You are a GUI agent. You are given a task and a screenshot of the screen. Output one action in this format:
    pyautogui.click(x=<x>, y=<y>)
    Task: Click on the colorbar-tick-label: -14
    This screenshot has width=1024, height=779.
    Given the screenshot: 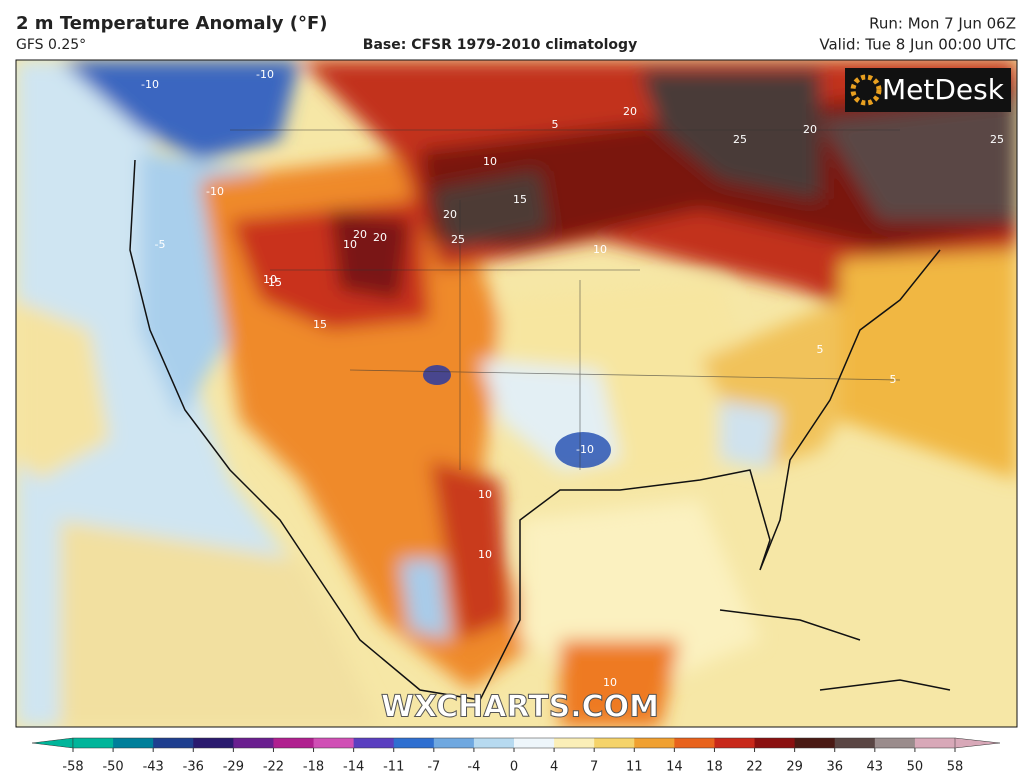 What is the action you would take?
    pyautogui.click(x=353, y=767)
    